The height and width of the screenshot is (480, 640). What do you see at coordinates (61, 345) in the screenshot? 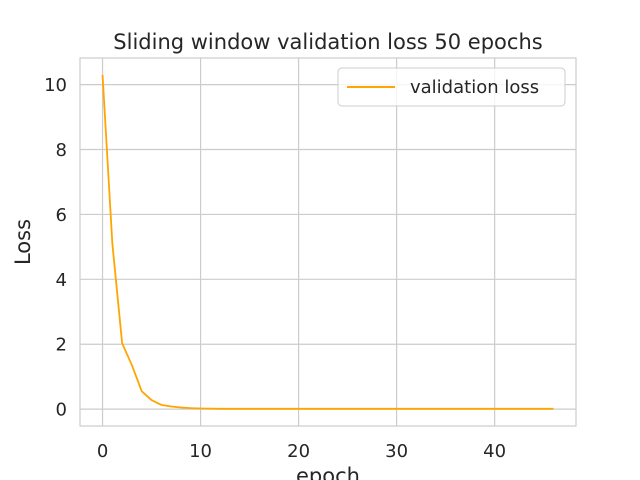
I see `y-tick-label: 2` at bounding box center [61, 345].